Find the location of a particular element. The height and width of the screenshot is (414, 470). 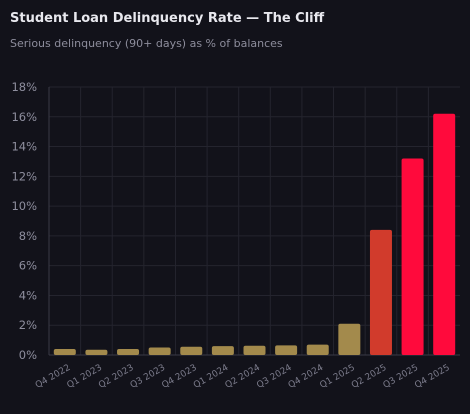

x-tick-label: Q3 2025 is located at coordinates (401, 377).